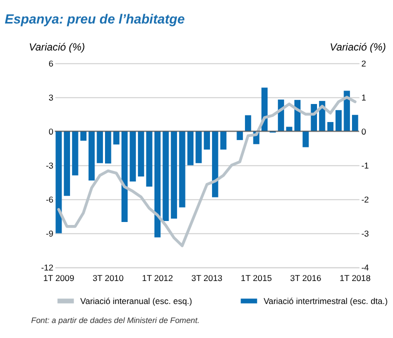 The width and height of the screenshot is (393, 338). I want to click on x-tick-label: 1T 2009, so click(58, 277).